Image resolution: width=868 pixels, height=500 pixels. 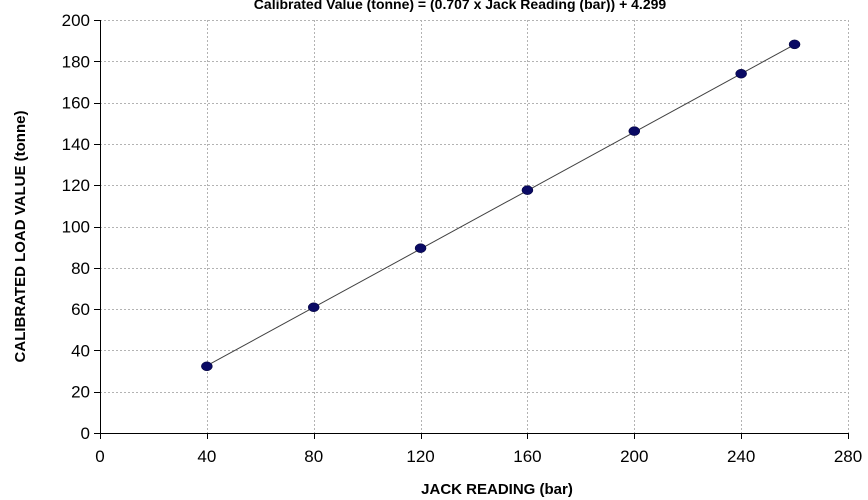 What do you see at coordinates (76, 61) in the screenshot?
I see `y-tick-label: 180` at bounding box center [76, 61].